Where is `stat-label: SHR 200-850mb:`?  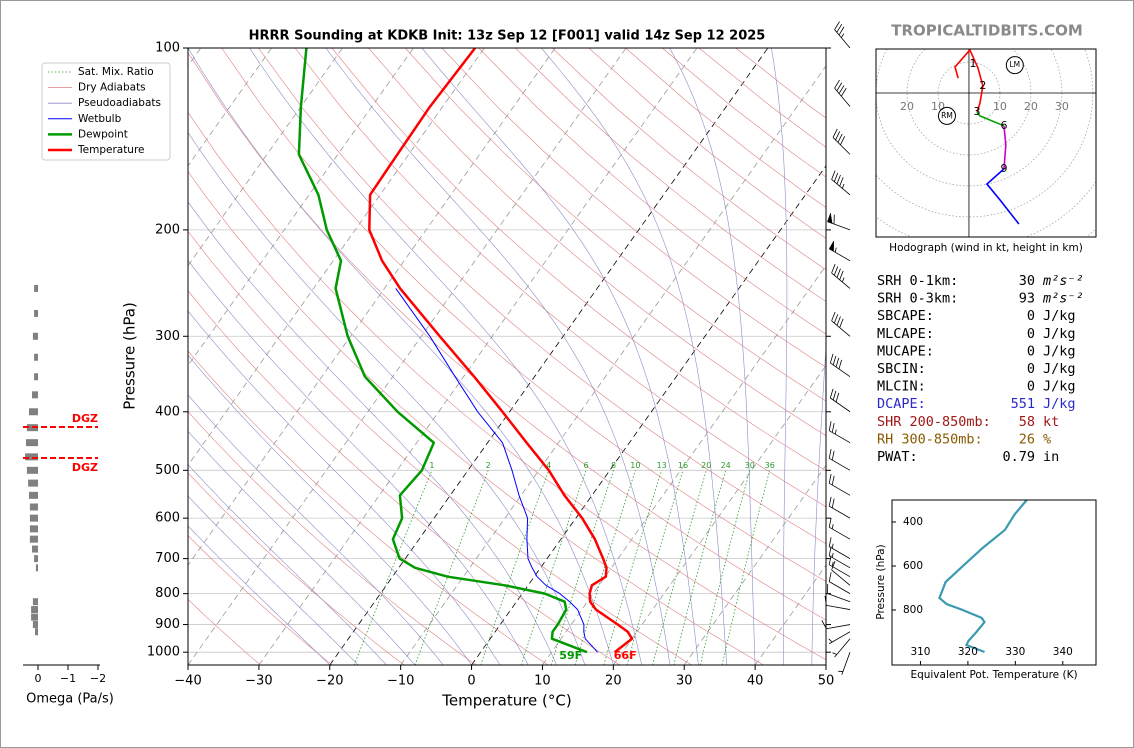
stat-label: SHR 200-850mb: is located at coordinates (934, 422).